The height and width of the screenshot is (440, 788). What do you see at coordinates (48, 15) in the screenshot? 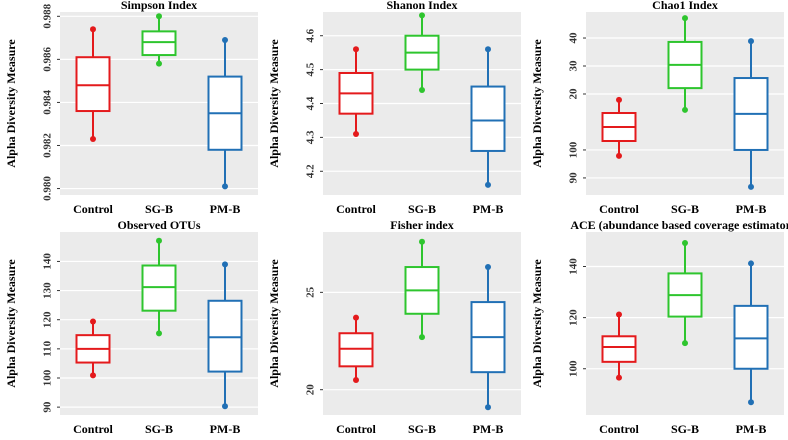
I see `y-tick-label: 0.988` at bounding box center [48, 15].